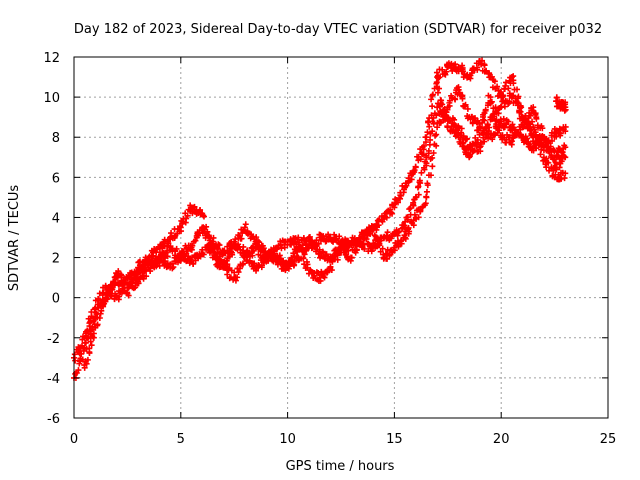 This screenshot has height=480, width=640. Describe the element at coordinates (287, 439) in the screenshot. I see `x-tick-label: 10` at that location.